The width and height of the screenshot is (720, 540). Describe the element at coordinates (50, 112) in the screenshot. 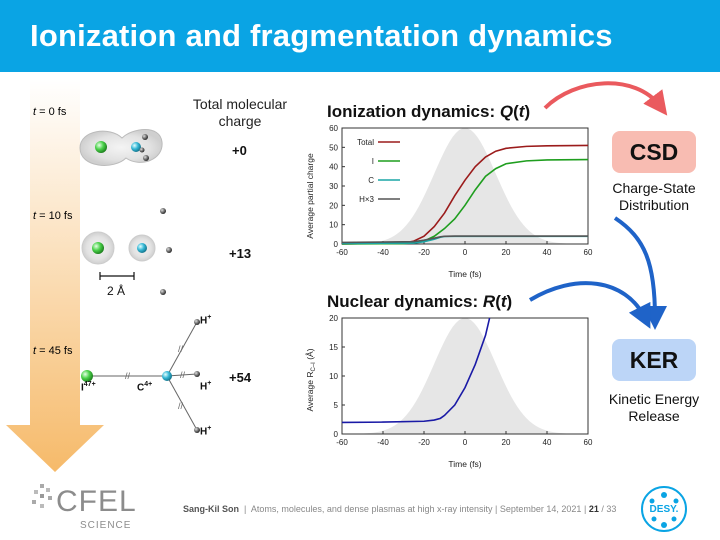

I see `time-label-0: t = 0 fs` at that location.